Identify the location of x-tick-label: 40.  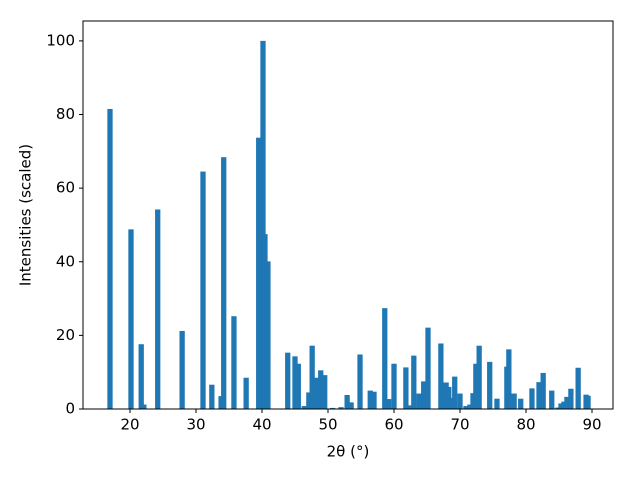
(261, 425).